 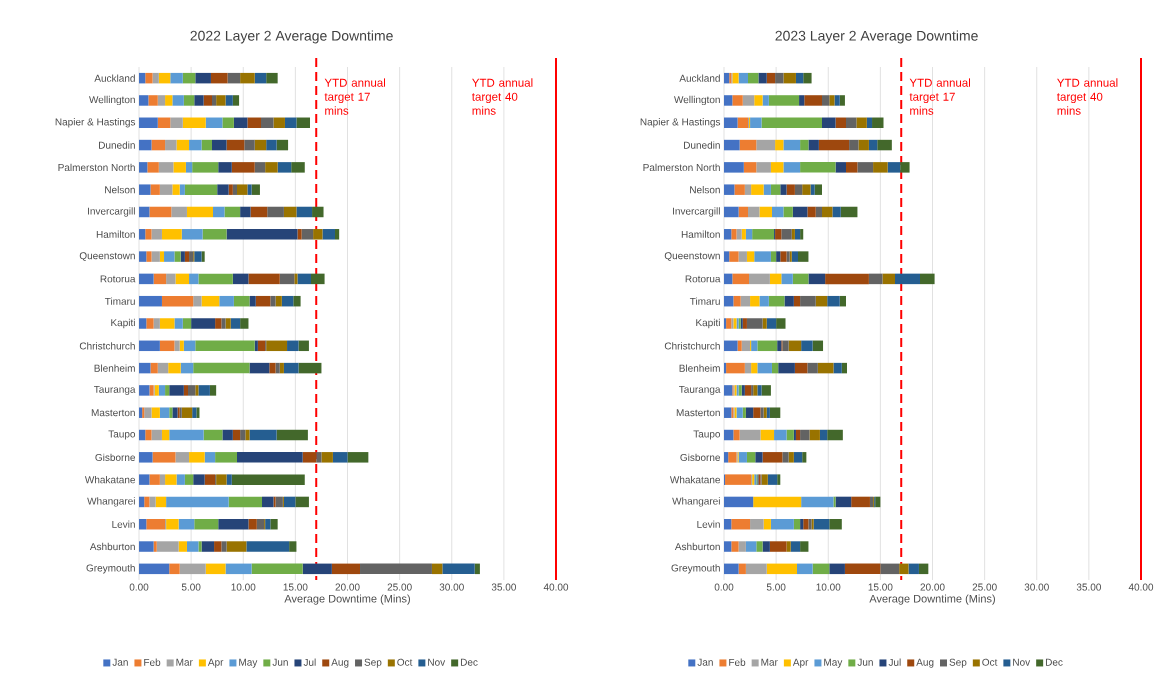 What do you see at coordinates (291, 37) in the screenshot?
I see `chart-title: 2022 Layer 2 Average Downtime` at bounding box center [291, 37].